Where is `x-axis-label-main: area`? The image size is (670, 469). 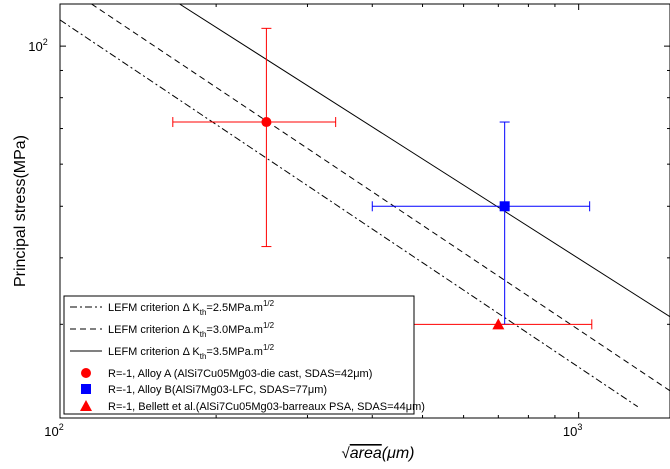
x-axis-label-main: area is located at coordinates (366, 453).